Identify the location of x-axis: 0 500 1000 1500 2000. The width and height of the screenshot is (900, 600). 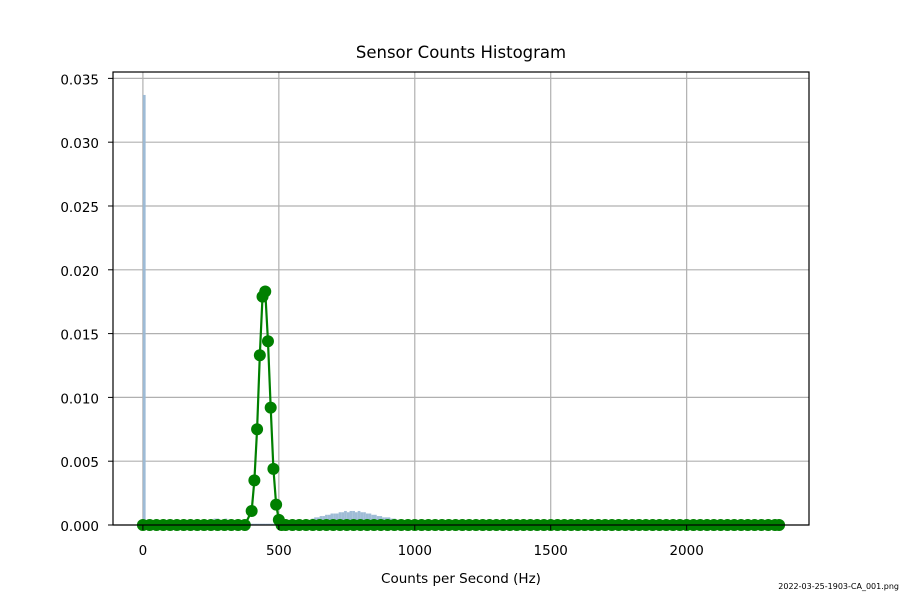
(421, 542).